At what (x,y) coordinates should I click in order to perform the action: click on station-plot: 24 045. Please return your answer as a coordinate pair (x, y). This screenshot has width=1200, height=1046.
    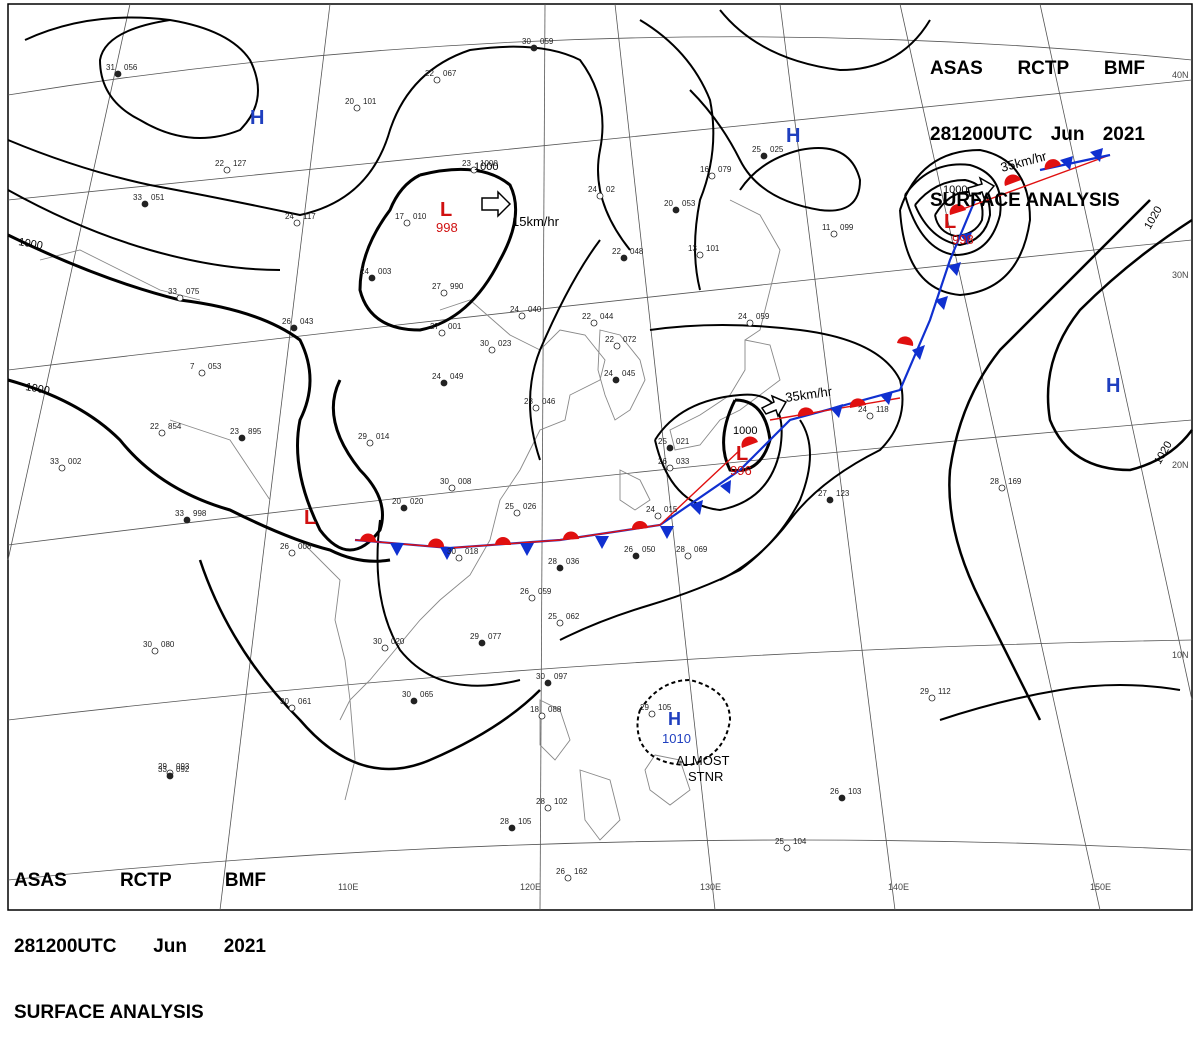
    Looking at the image, I should click on (620, 376).